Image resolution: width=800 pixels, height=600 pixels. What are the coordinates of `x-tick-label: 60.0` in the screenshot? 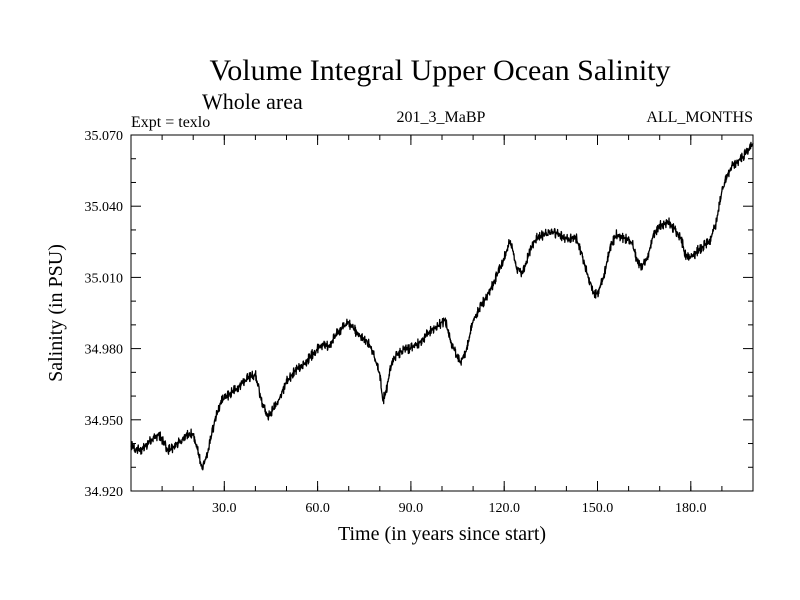 It's located at (317, 508).